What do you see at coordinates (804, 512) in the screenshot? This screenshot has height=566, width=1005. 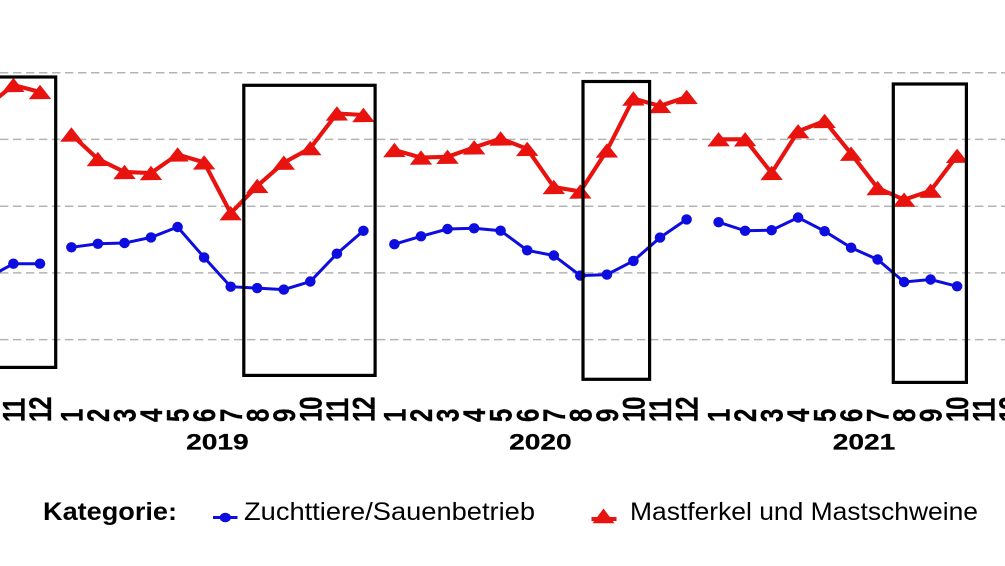 I see `svg-text: Mastferkel und Mastschweine` at bounding box center [804, 512].